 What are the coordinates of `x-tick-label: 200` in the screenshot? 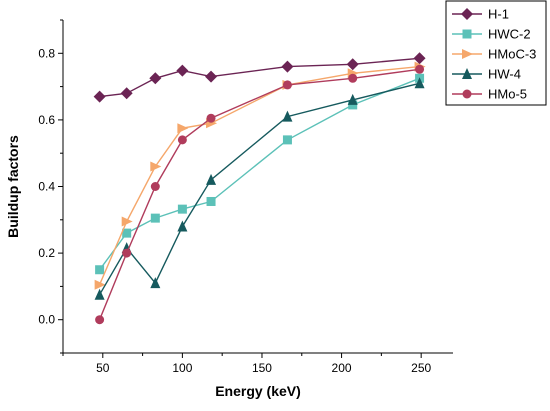 It's located at (342, 368).